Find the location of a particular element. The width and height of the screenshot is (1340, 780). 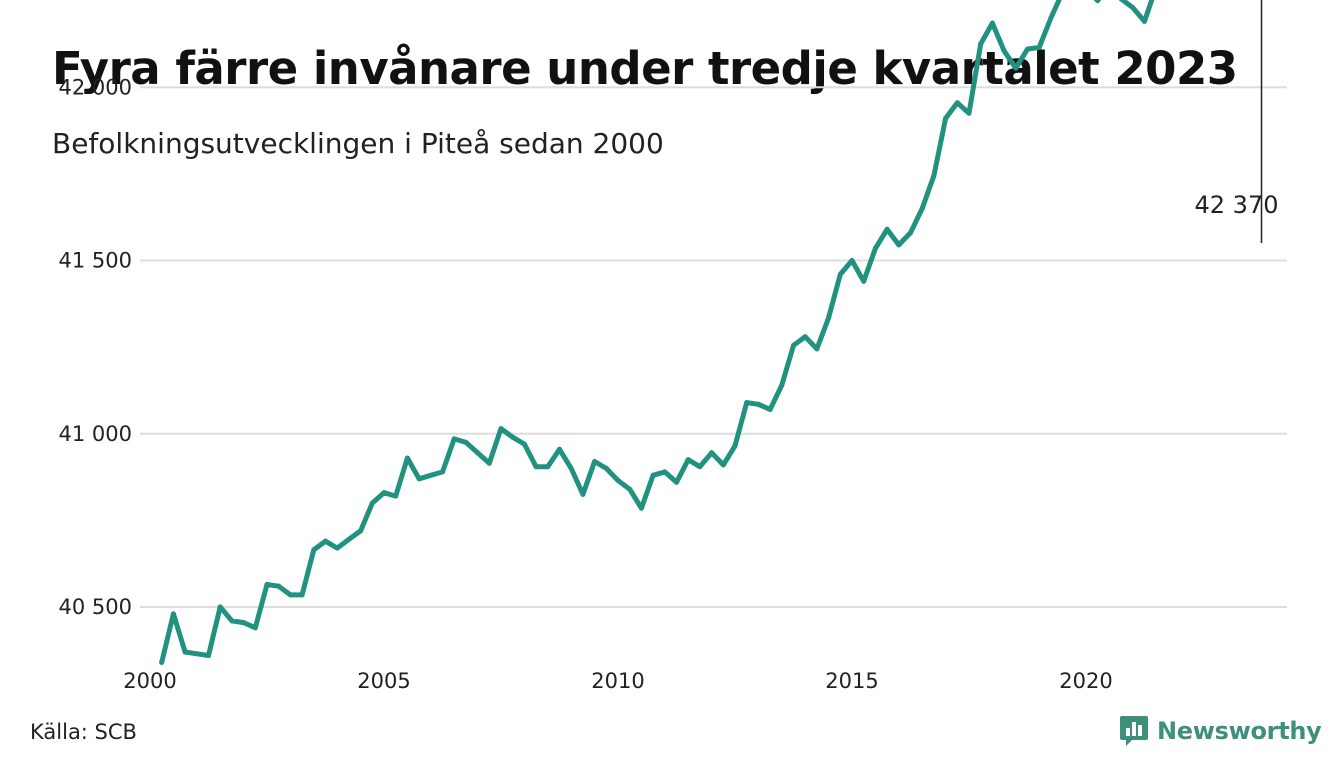

y-tick-label-42000: 42 000 is located at coordinates (95, 87).